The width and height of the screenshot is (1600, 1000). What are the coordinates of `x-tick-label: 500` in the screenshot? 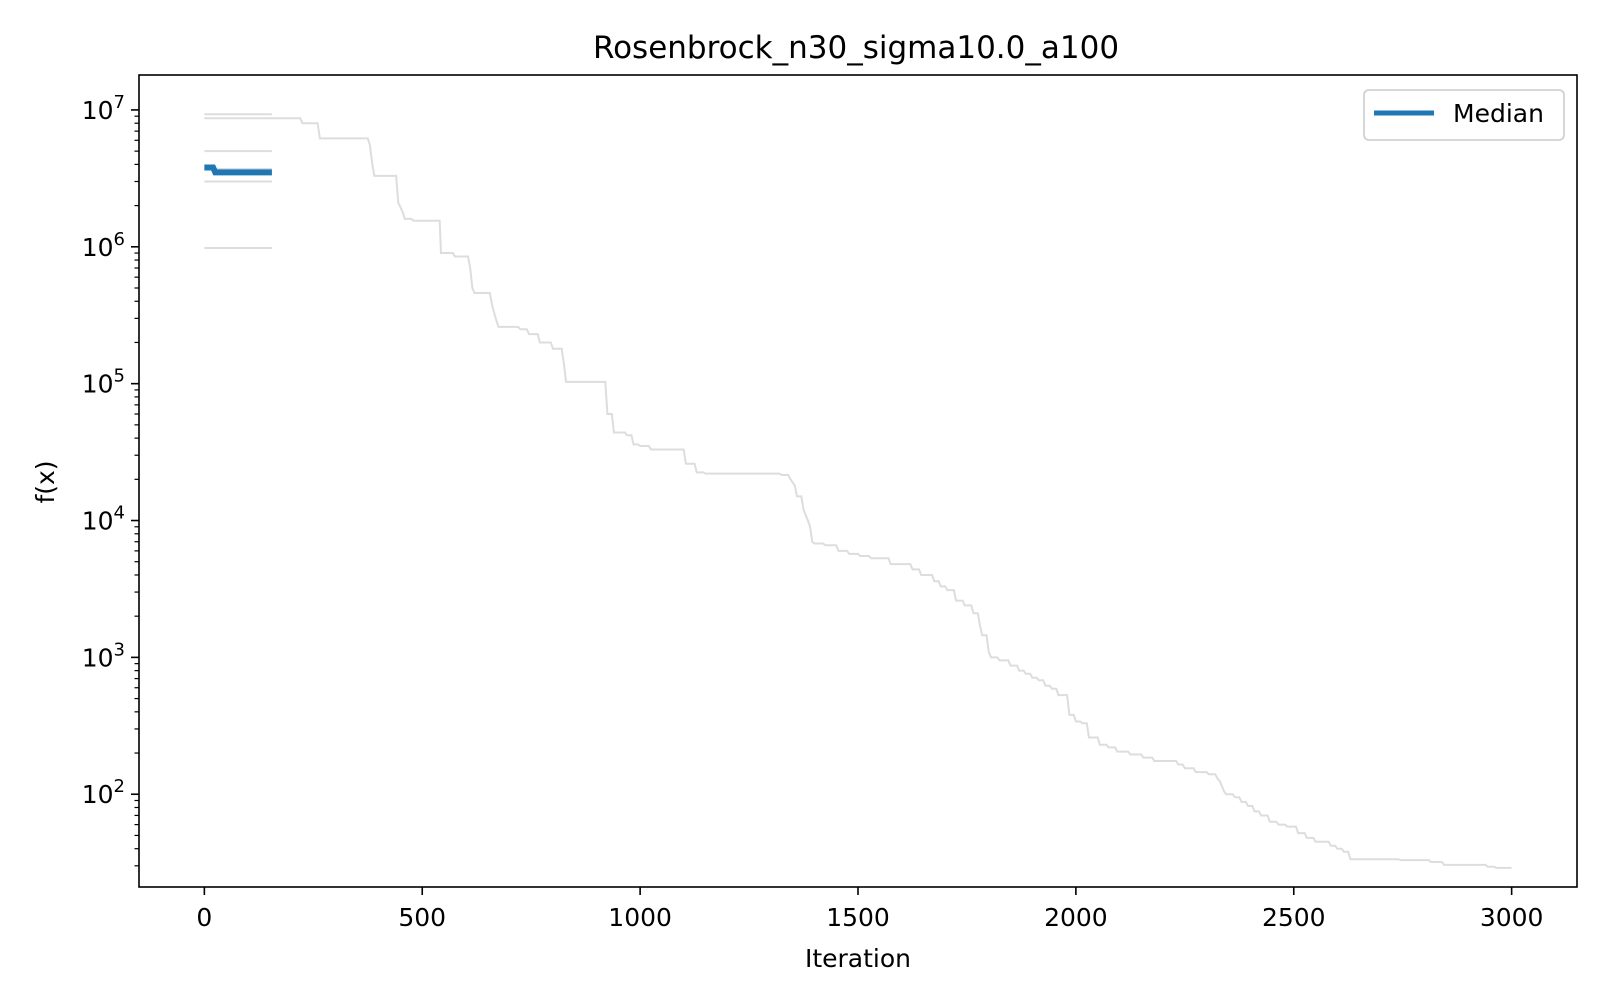 It's located at (422, 917).